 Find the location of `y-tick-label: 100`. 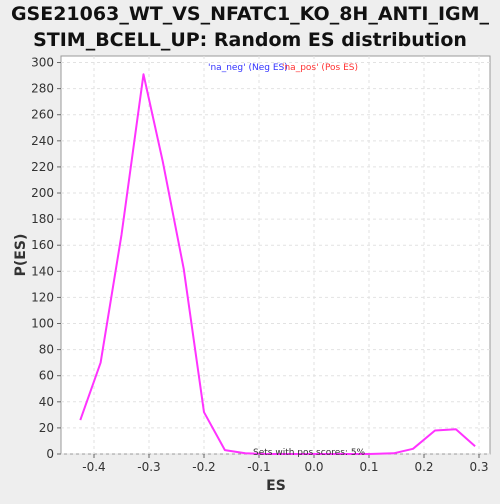

y-tick-label: 100 is located at coordinates (42, 324).